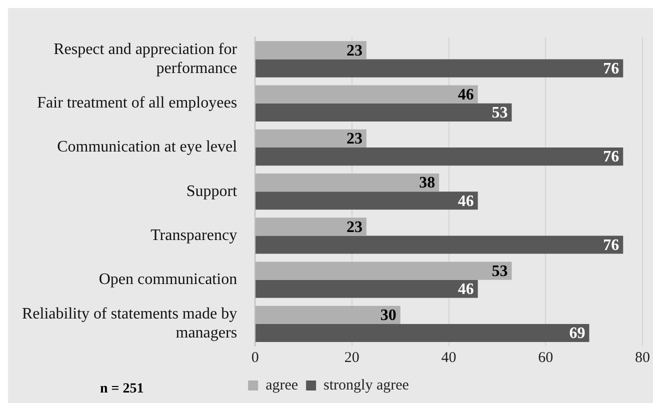 The image size is (653, 403). I want to click on x-tick-label: 80, so click(642, 358).